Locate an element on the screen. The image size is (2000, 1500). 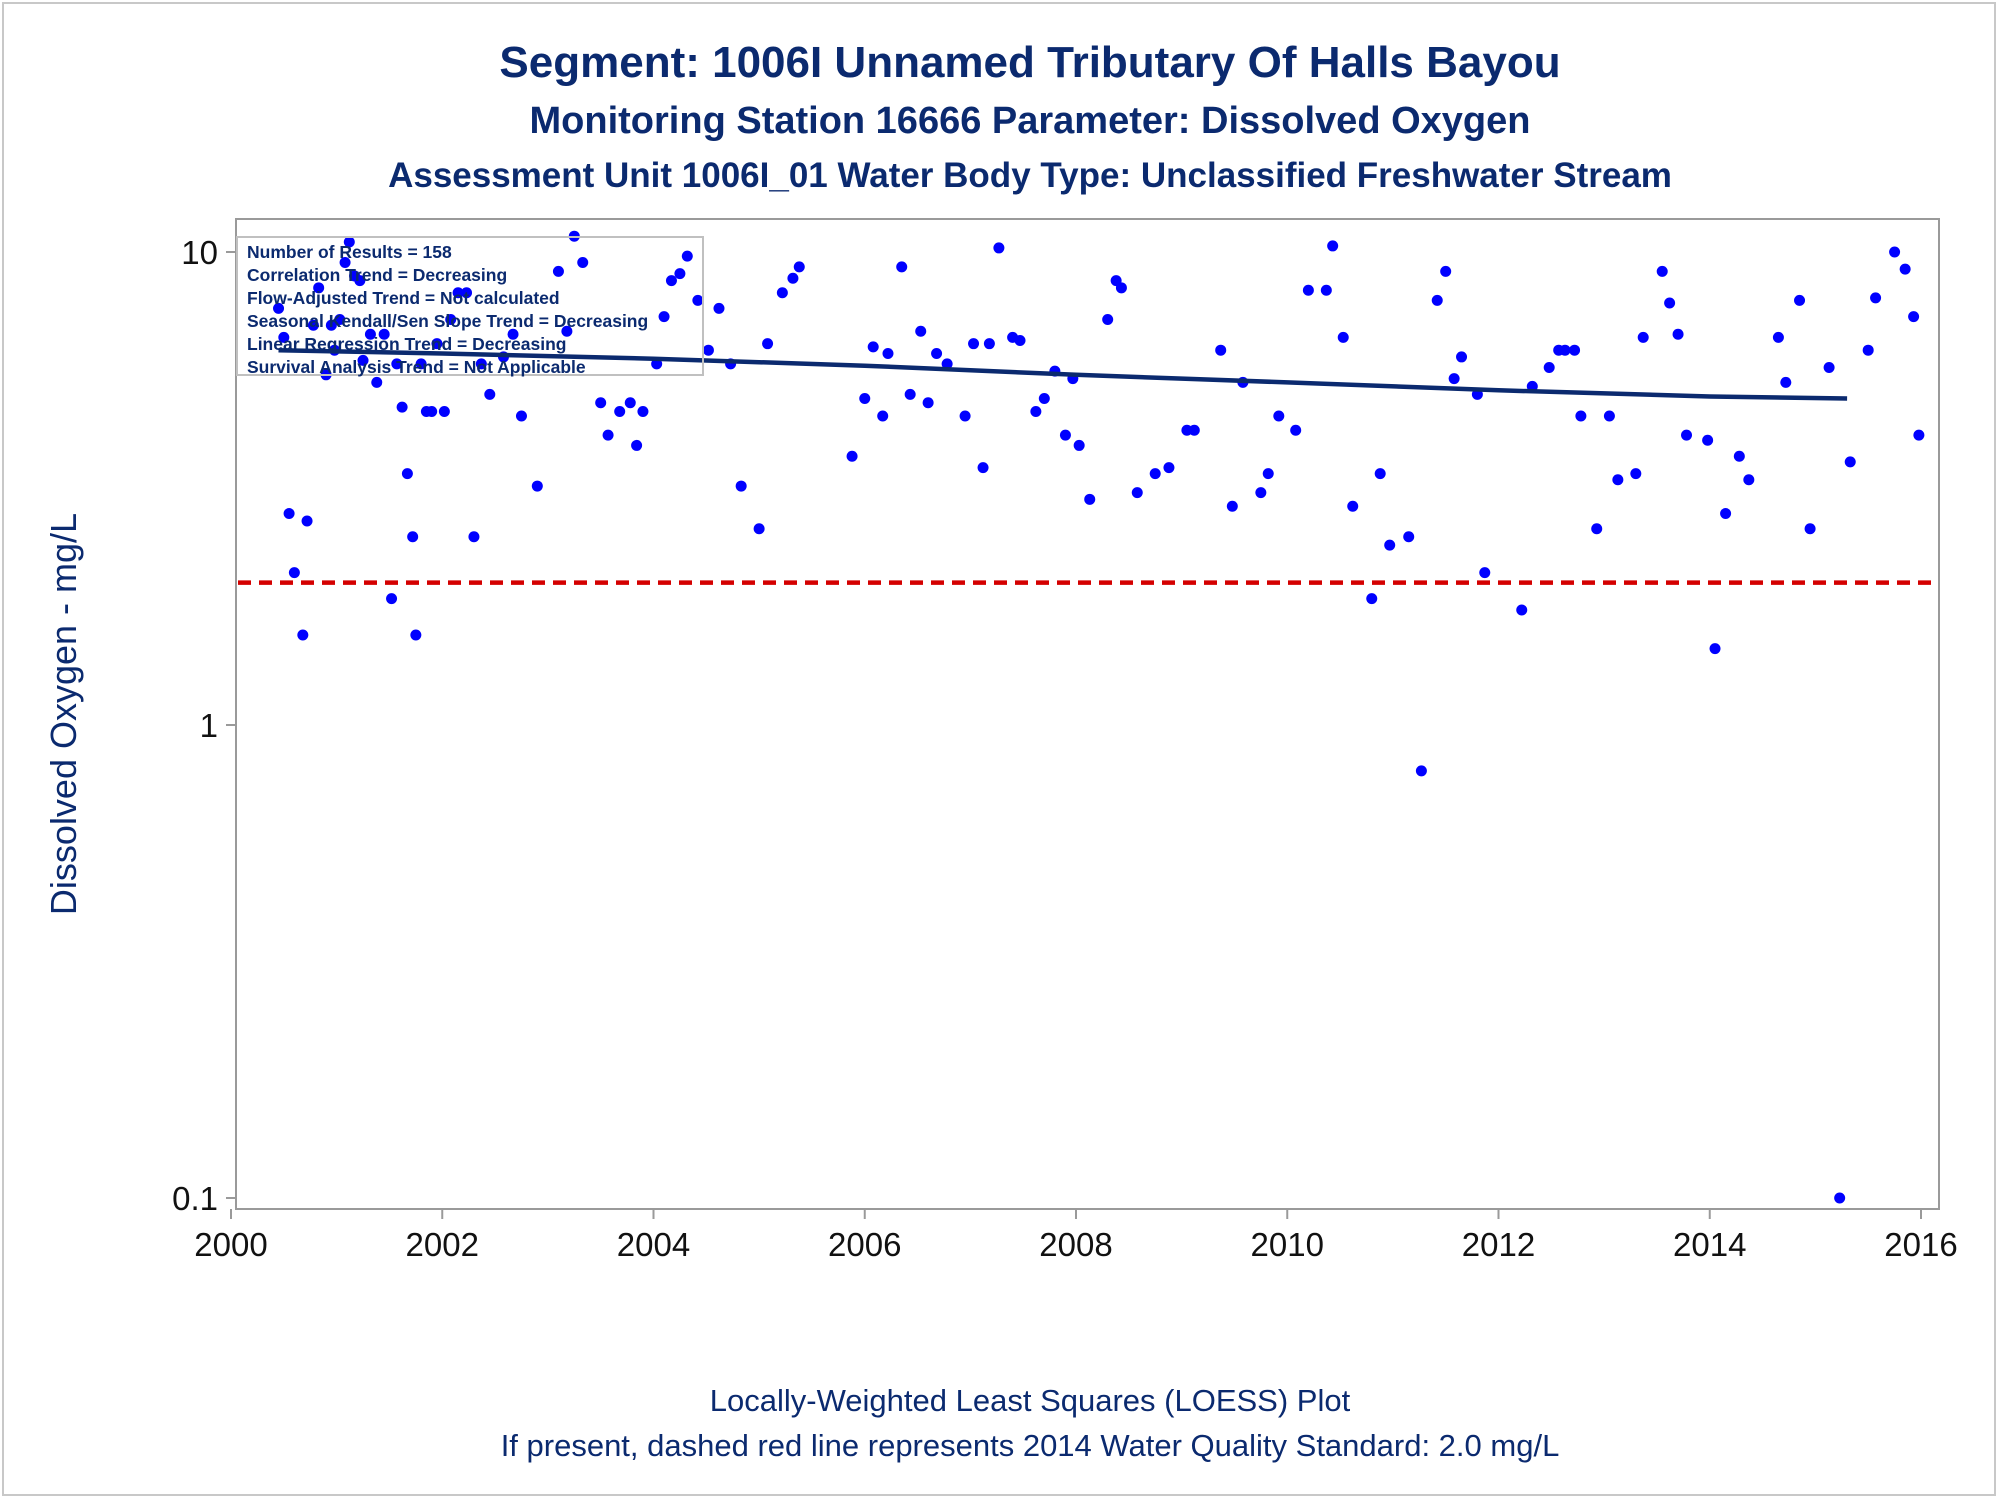
x-tick-label: 2002 is located at coordinates (442, 1244).